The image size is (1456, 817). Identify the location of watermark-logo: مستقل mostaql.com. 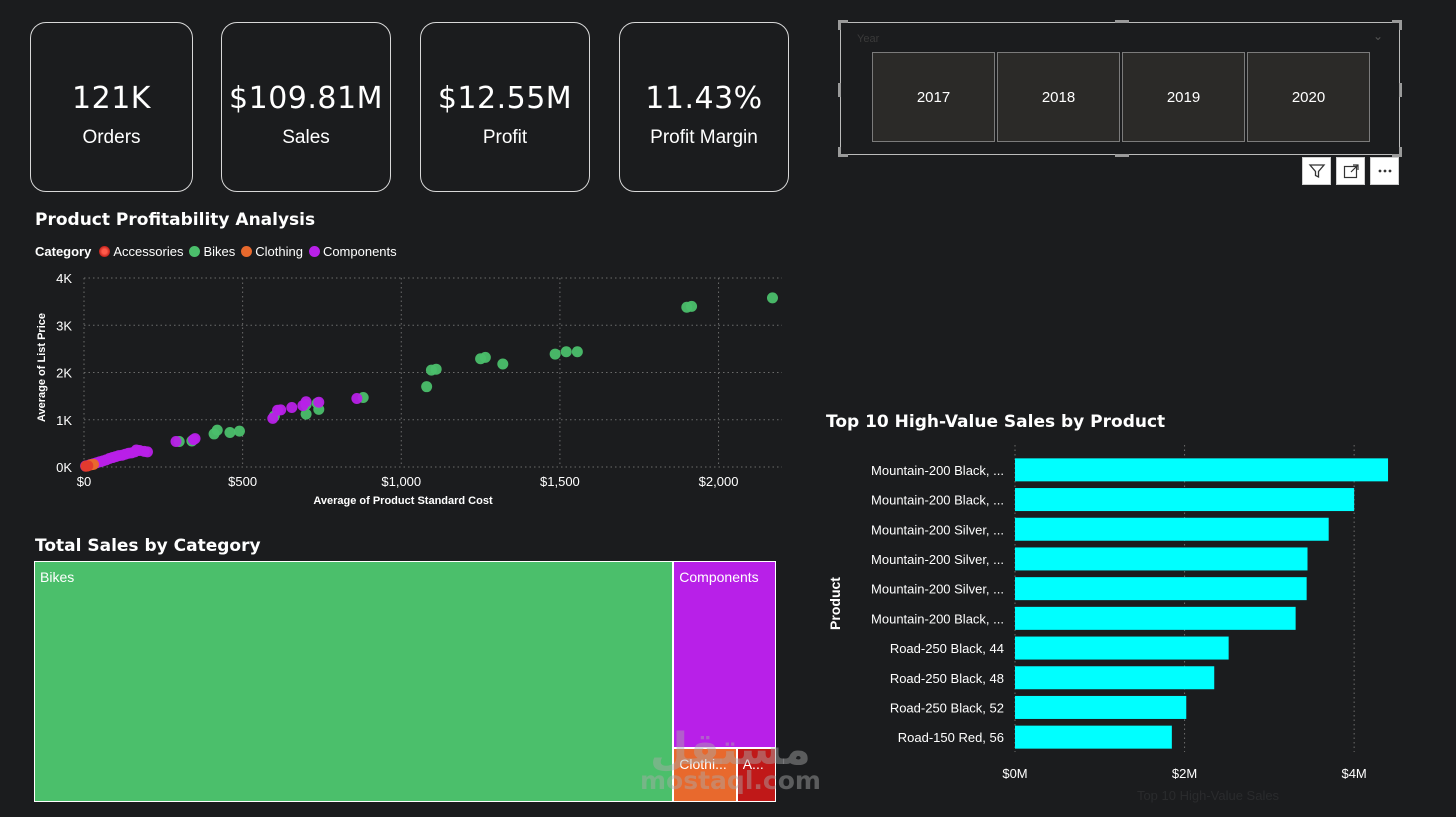
(730, 761).